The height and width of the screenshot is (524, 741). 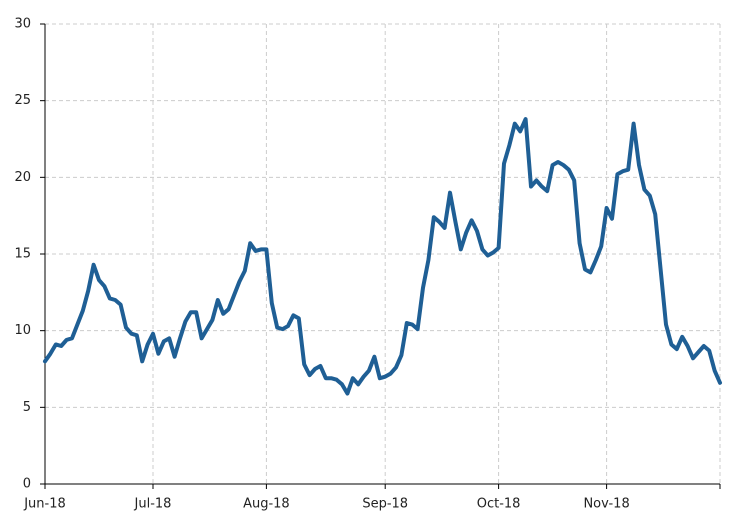 I want to click on y-tick-label: 0, so click(x=27, y=484).